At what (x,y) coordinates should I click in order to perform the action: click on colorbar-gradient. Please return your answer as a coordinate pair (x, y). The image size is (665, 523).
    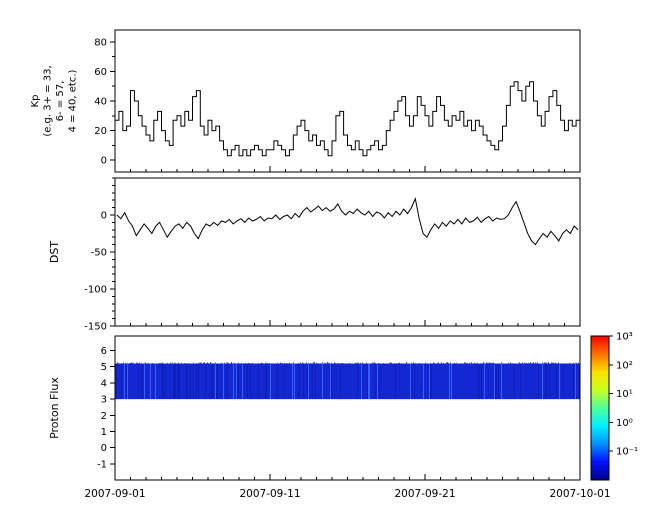
    Looking at the image, I should click on (600, 408).